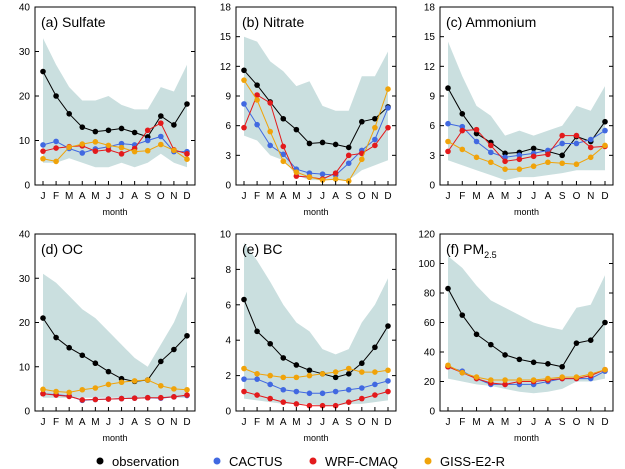  Describe the element at coordinates (426, 264) in the screenshot. I see `y-tick-label: 100` at that location.